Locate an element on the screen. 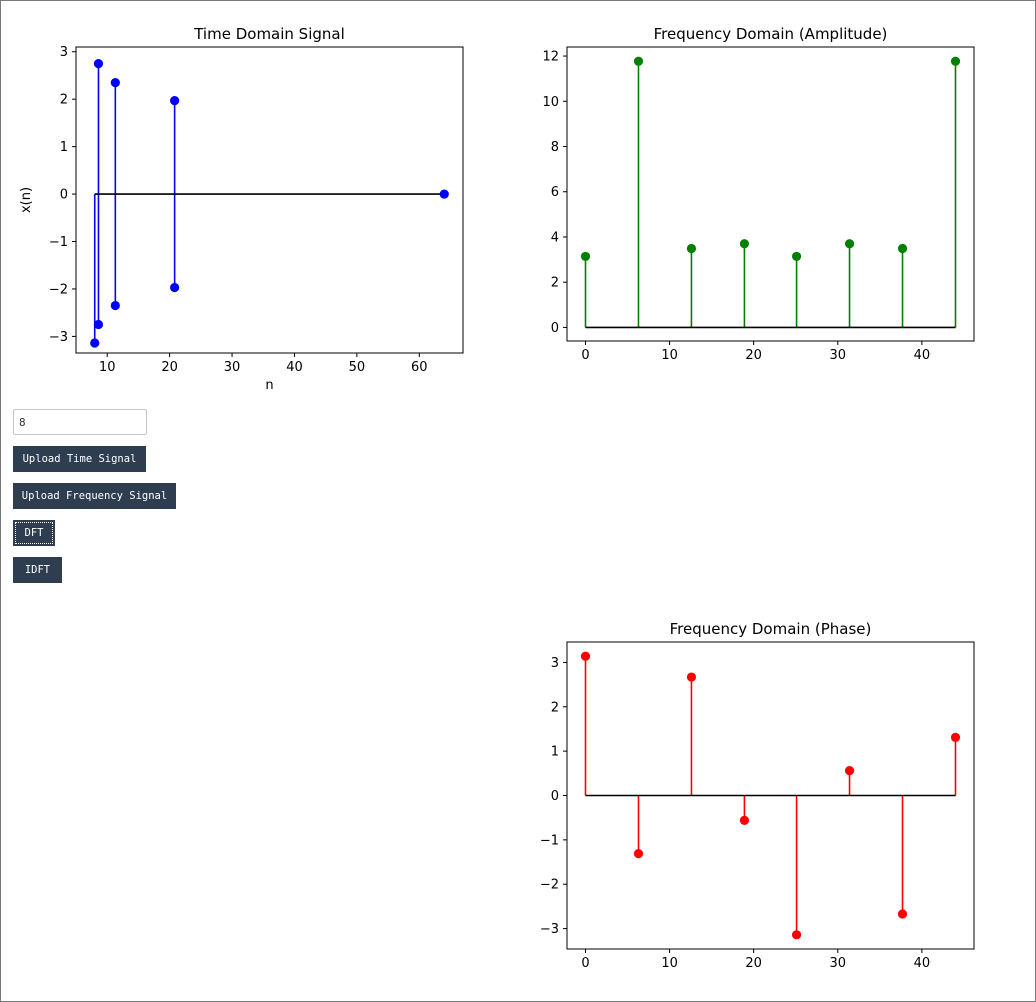  y-tick-label: 6 is located at coordinates (555, 192).